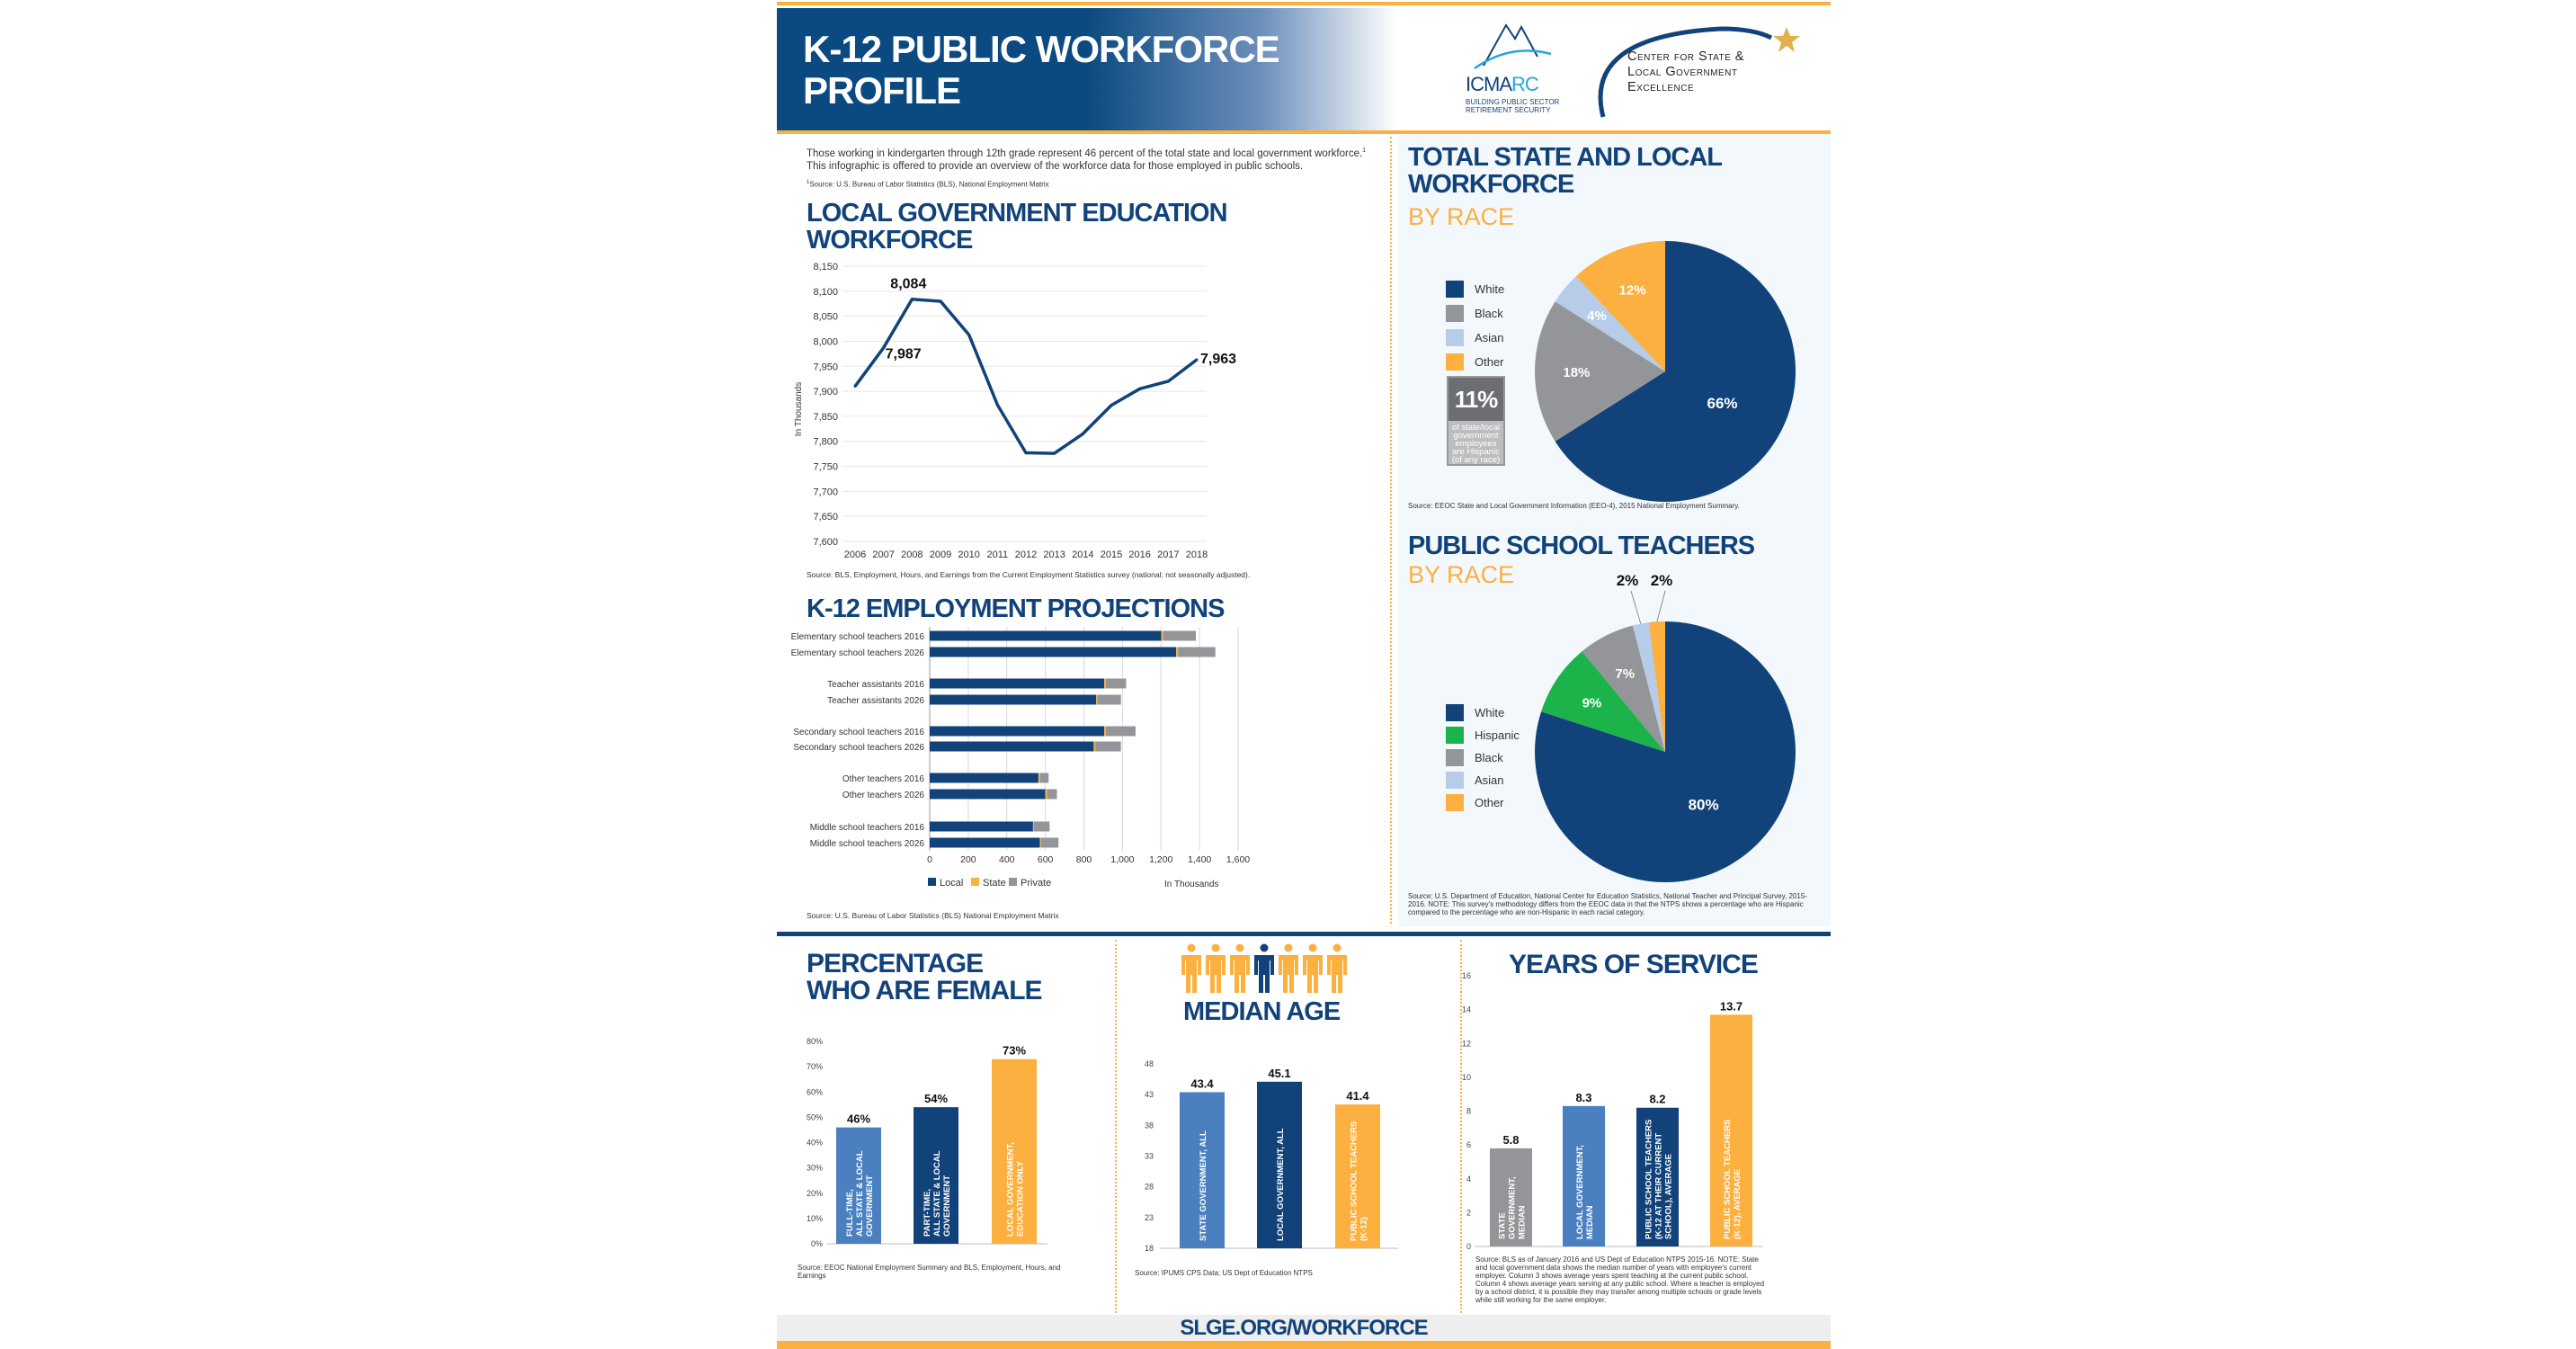 This screenshot has height=1349, width=2576. What do you see at coordinates (1337, 947) in the screenshot?
I see `person-head` at bounding box center [1337, 947].